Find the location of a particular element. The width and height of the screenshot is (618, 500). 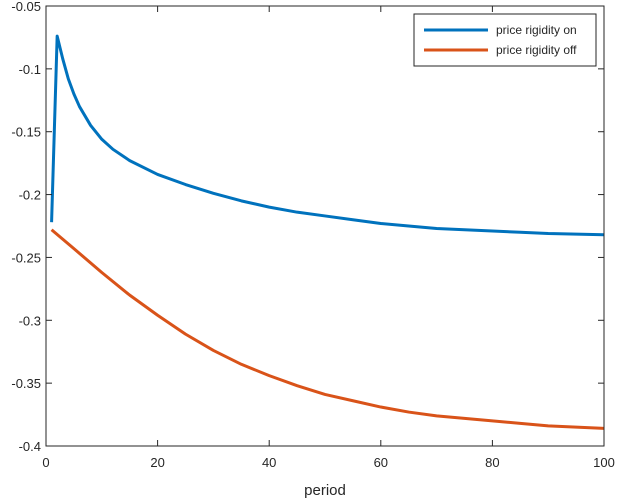

y-tick-label: -0.1 is located at coordinates (30, 69).